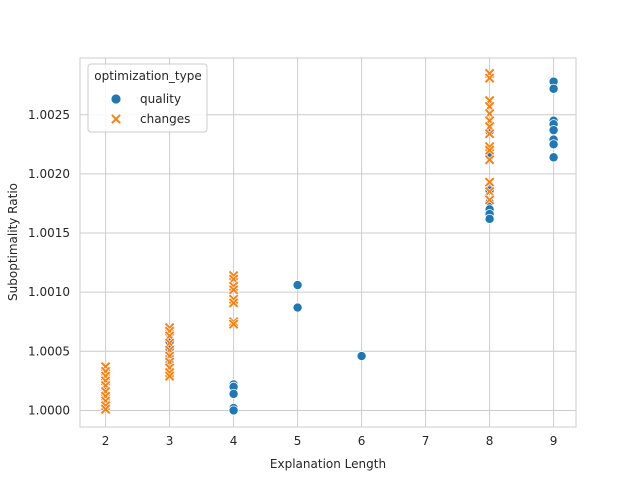 The image size is (640, 480). What do you see at coordinates (106, 441) in the screenshot?
I see `x-tick-label: 2` at bounding box center [106, 441].